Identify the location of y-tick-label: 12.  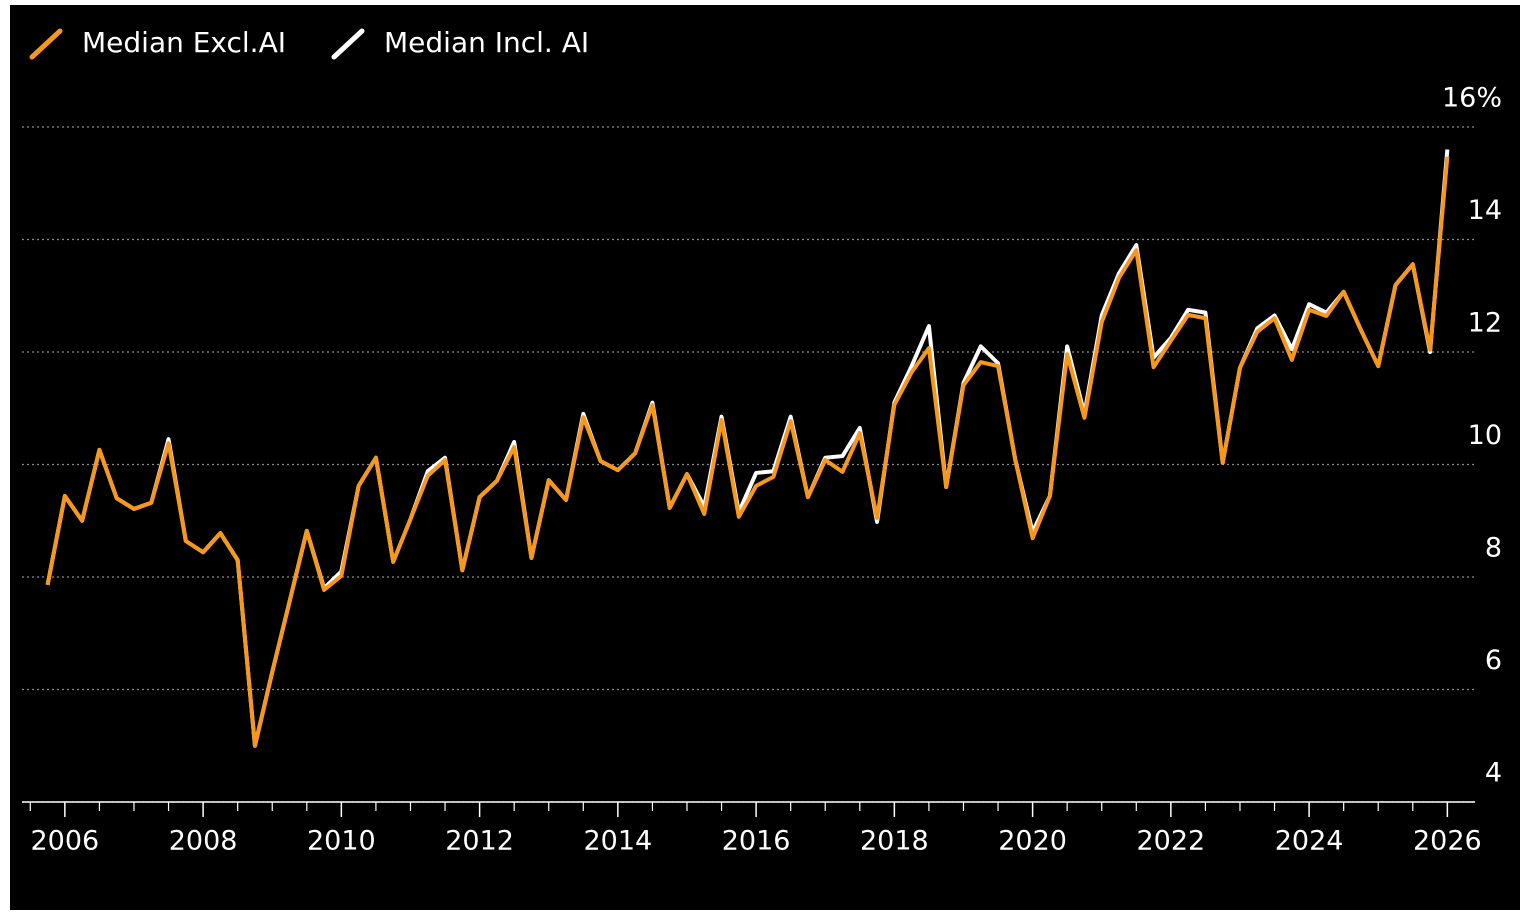
(1485, 323).